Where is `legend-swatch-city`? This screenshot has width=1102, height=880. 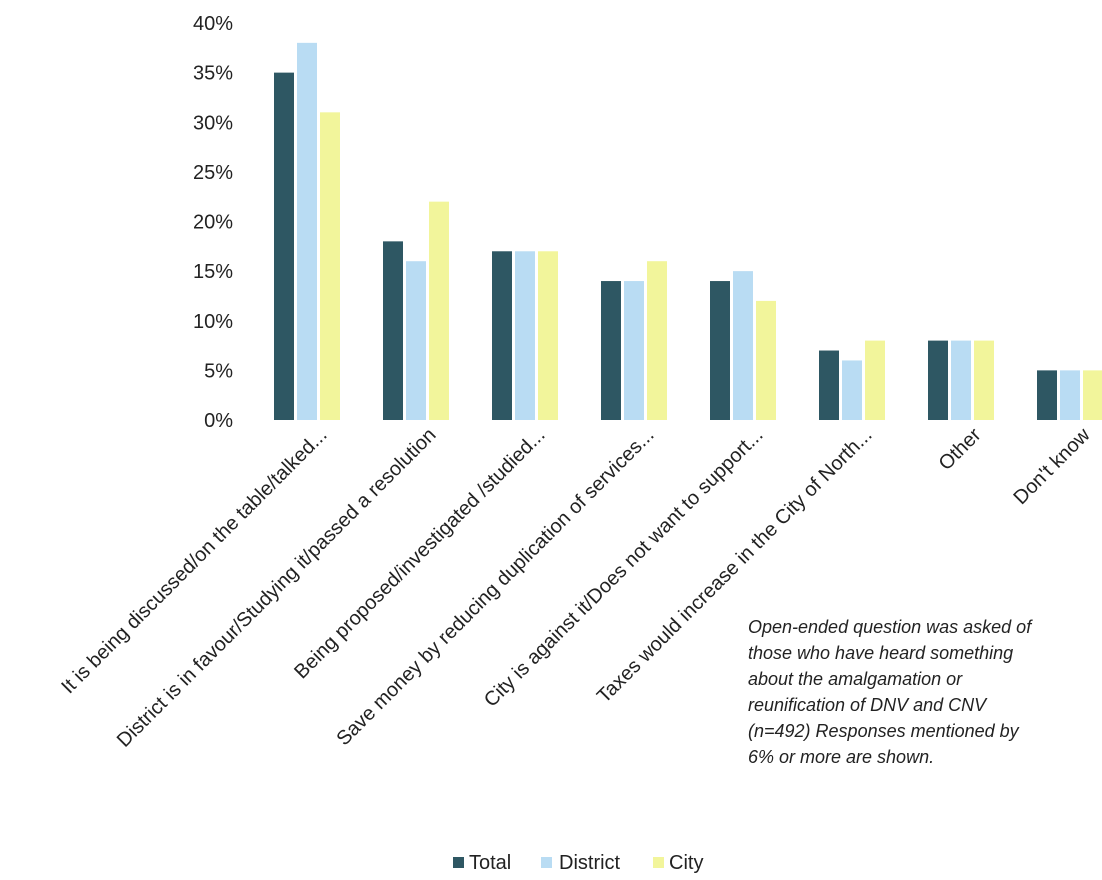
legend-swatch-city is located at coordinates (658, 862).